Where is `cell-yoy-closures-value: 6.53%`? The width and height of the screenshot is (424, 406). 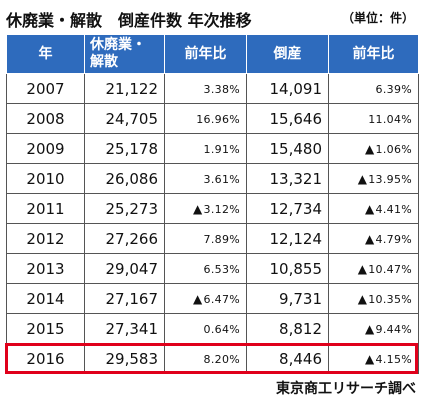 cell-yoy-closures-value: 6.53% is located at coordinates (221, 269).